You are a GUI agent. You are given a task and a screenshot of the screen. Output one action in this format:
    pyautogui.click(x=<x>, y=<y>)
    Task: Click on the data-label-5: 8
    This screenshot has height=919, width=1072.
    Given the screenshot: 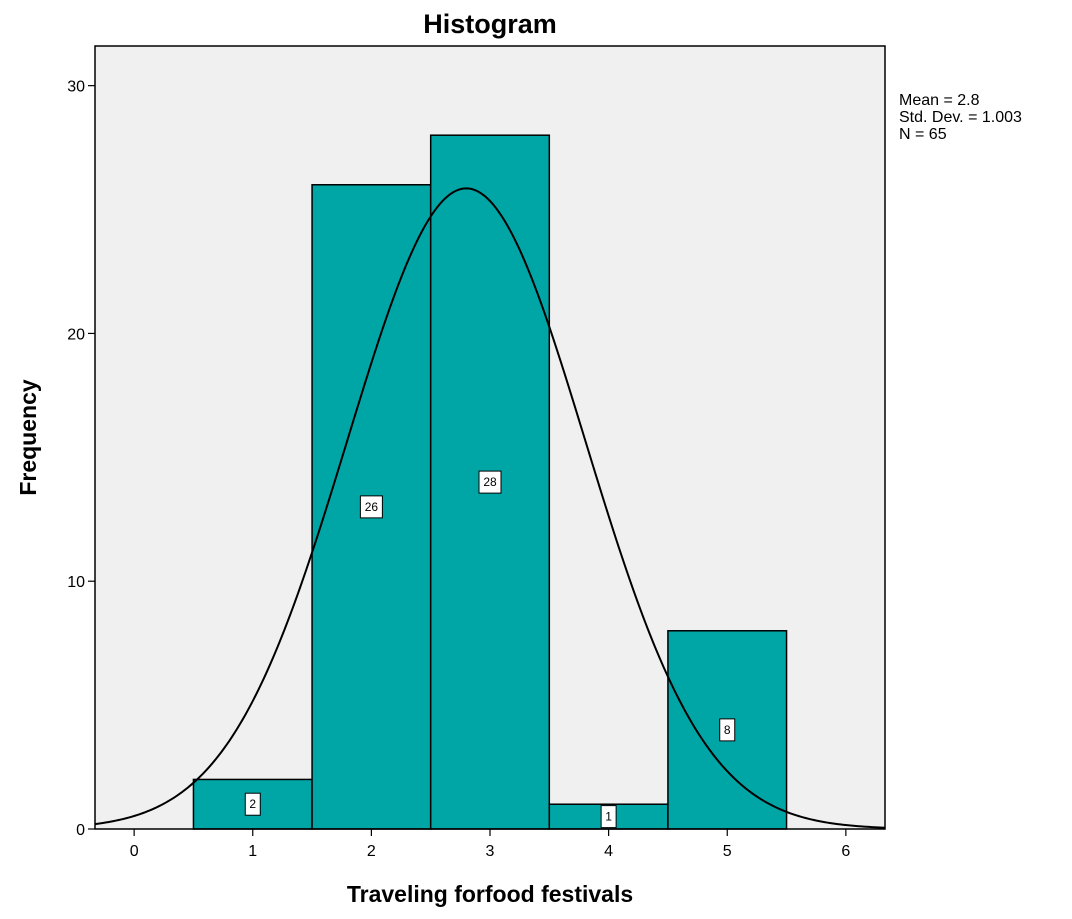 What is the action you would take?
    pyautogui.click(x=727, y=730)
    